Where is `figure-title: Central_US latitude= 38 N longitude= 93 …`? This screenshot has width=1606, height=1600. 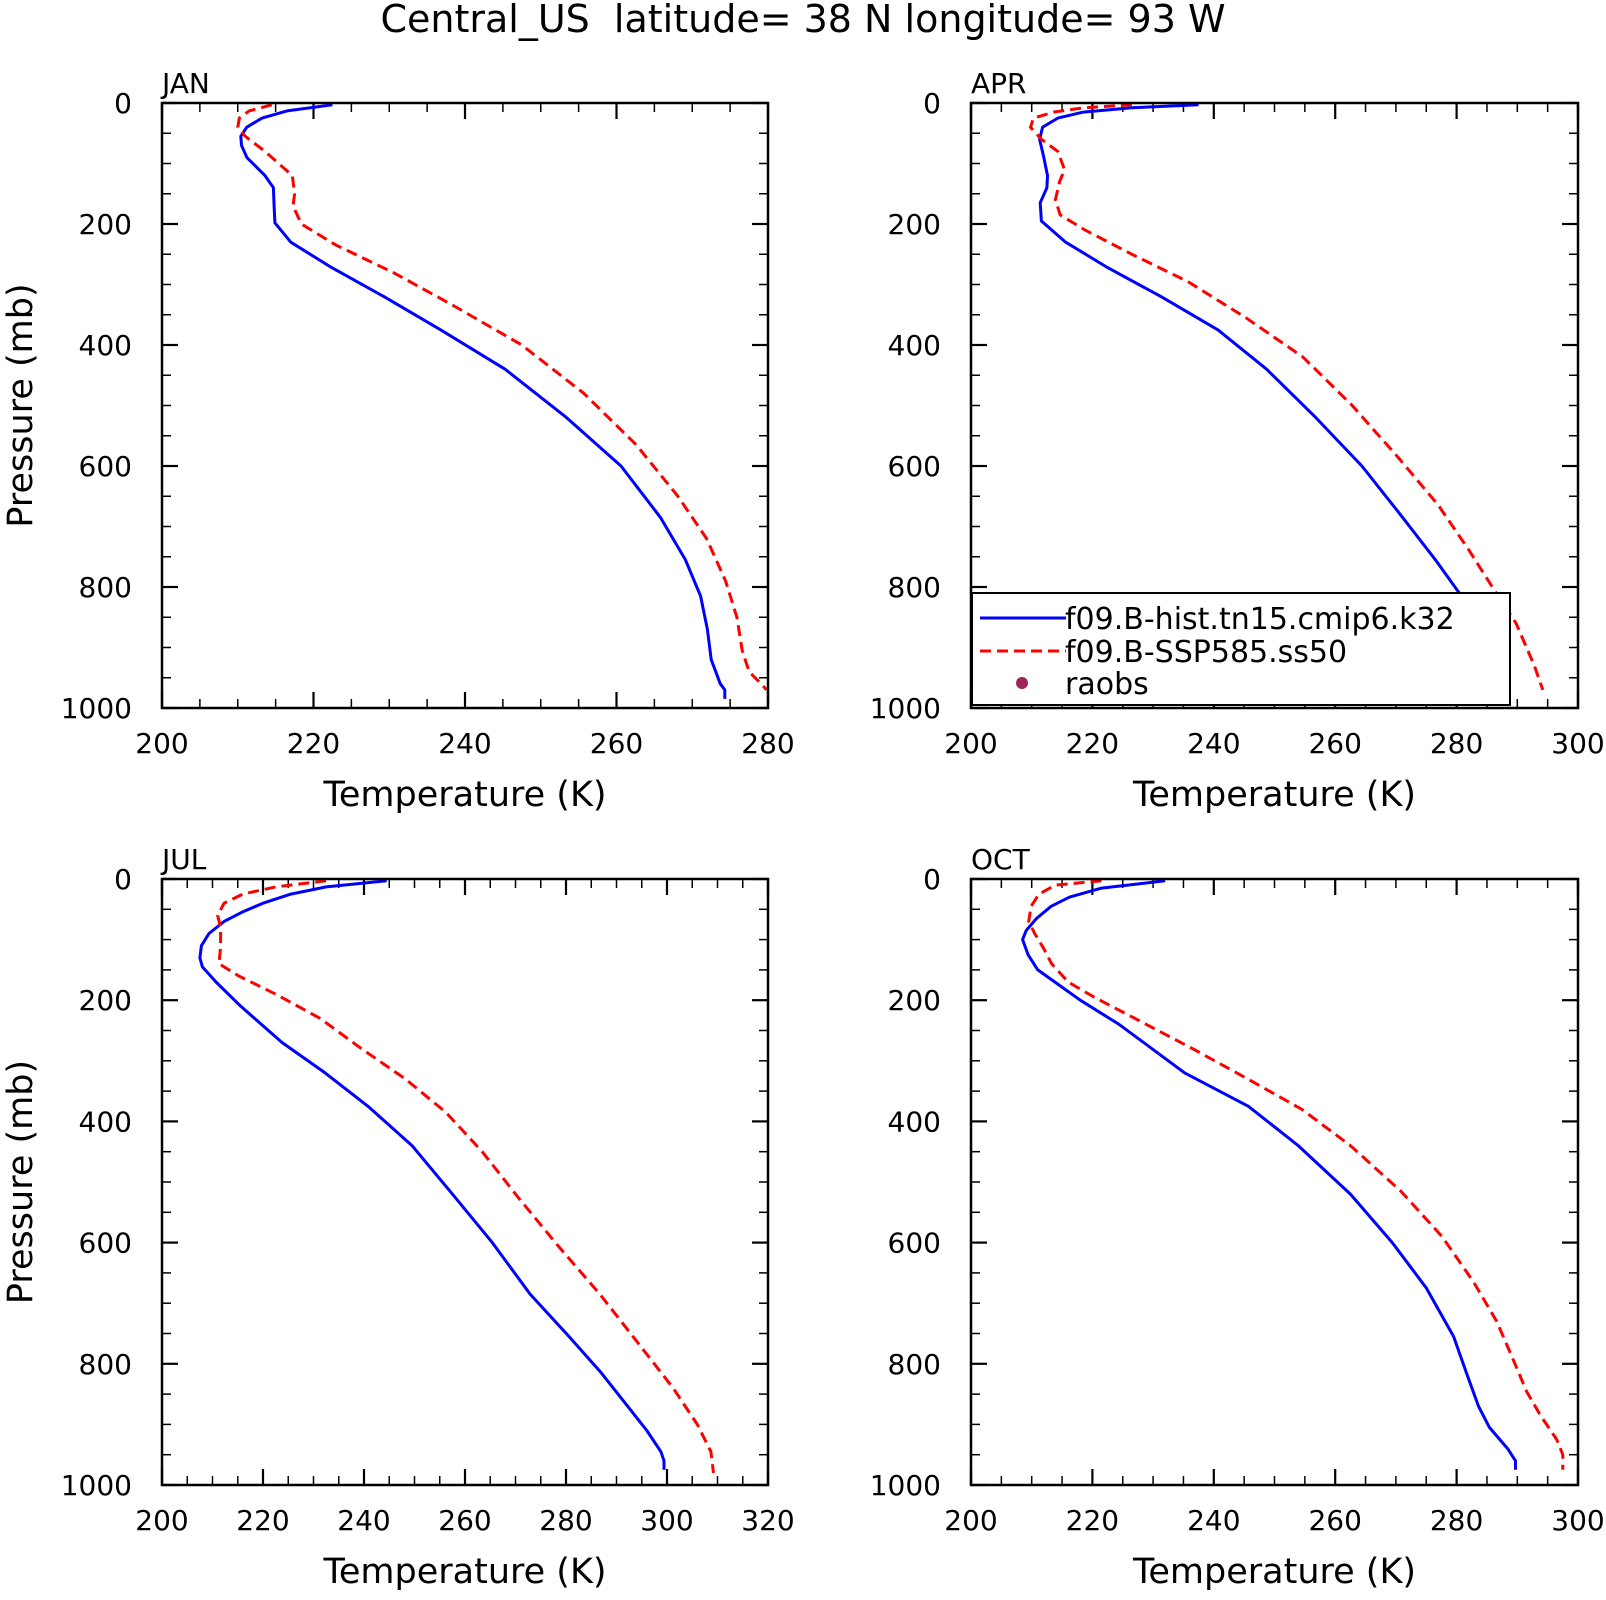
figure-title: Central_US latitude= 38 N longitude= 93 … is located at coordinates (802, 20).